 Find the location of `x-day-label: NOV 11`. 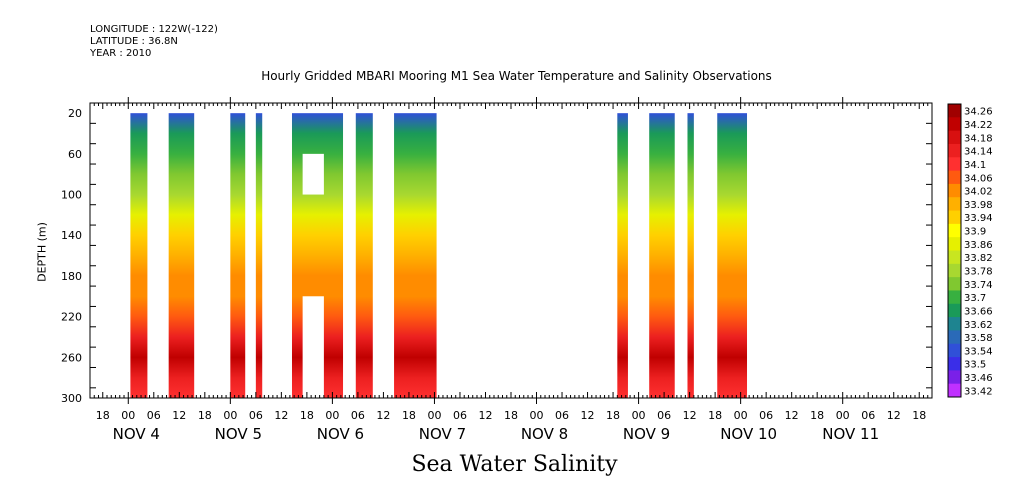

x-day-label: NOV 11 is located at coordinates (850, 434).